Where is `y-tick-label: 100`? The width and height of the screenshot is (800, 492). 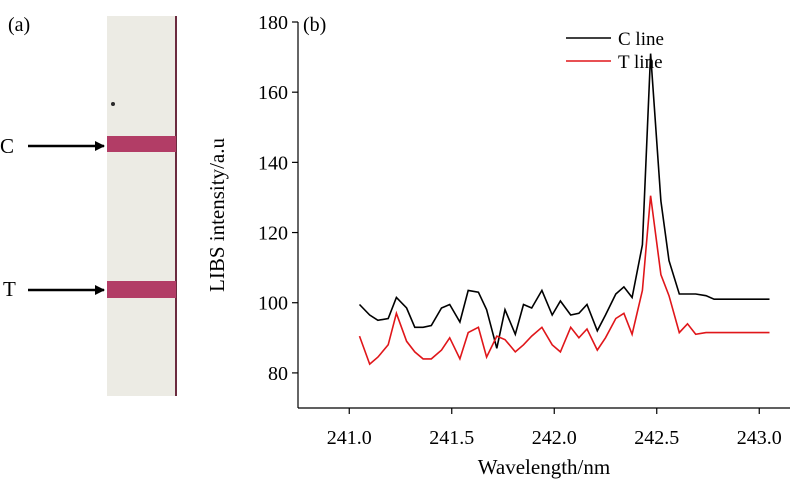
y-tick-label: 100 is located at coordinates (273, 304).